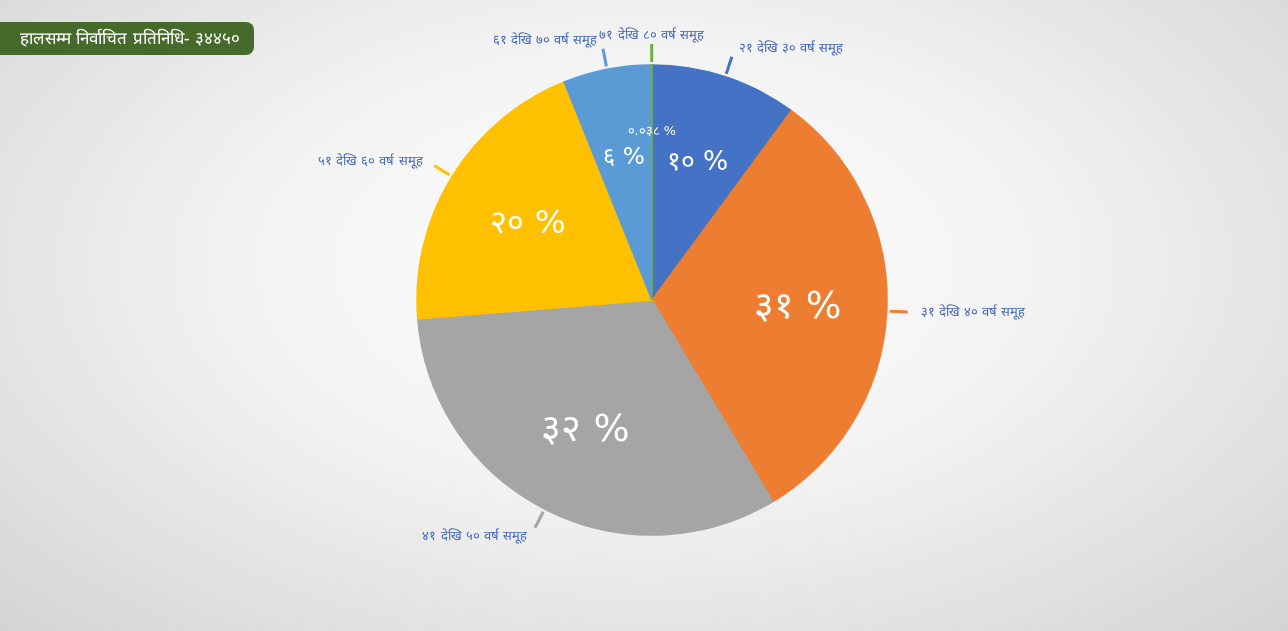 This screenshot has width=1288, height=631. Describe the element at coordinates (624, 155) in the screenshot. I see `data-label: ६ %` at that location.